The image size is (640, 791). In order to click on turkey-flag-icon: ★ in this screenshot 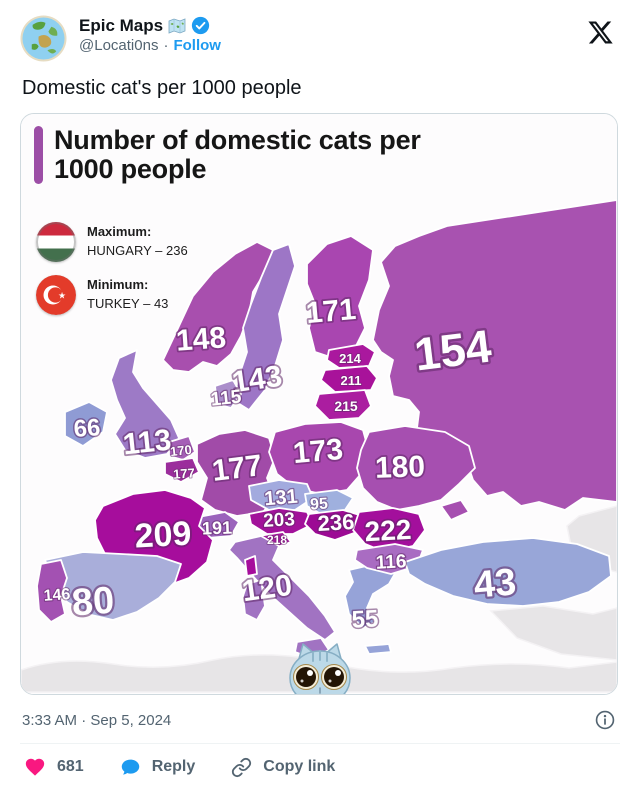, I will do `click(56, 295)`.